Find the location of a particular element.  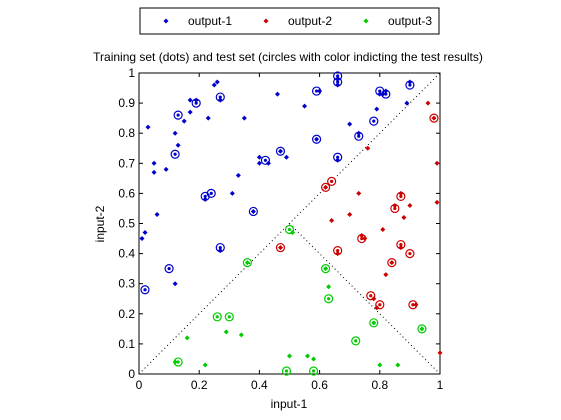

x-axis-label: input-1 is located at coordinates (289, 404).